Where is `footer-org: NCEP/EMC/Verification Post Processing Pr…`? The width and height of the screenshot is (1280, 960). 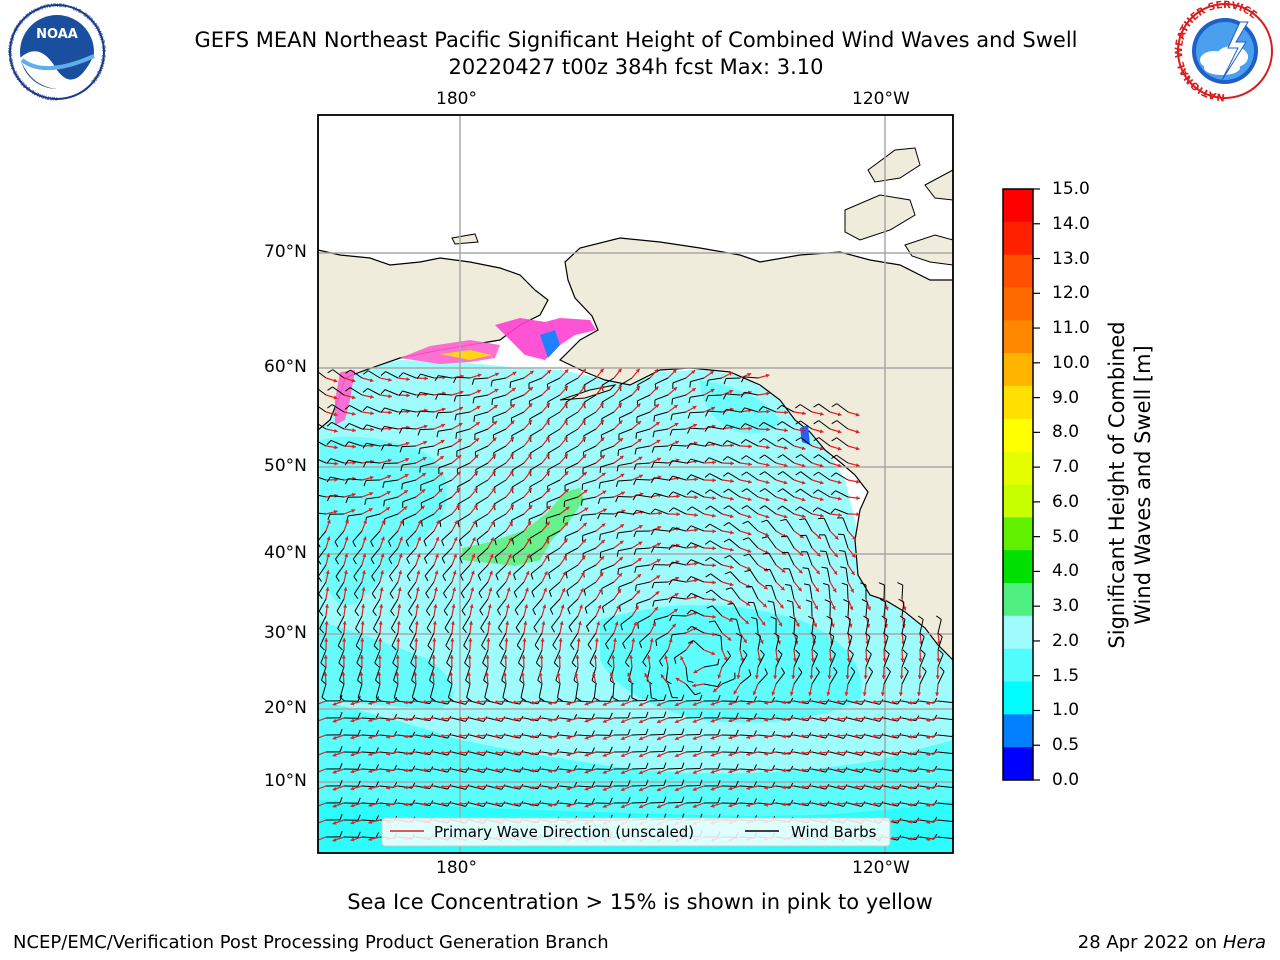
footer-org: NCEP/EMC/Verification Post Processing Pr… is located at coordinates (311, 942).